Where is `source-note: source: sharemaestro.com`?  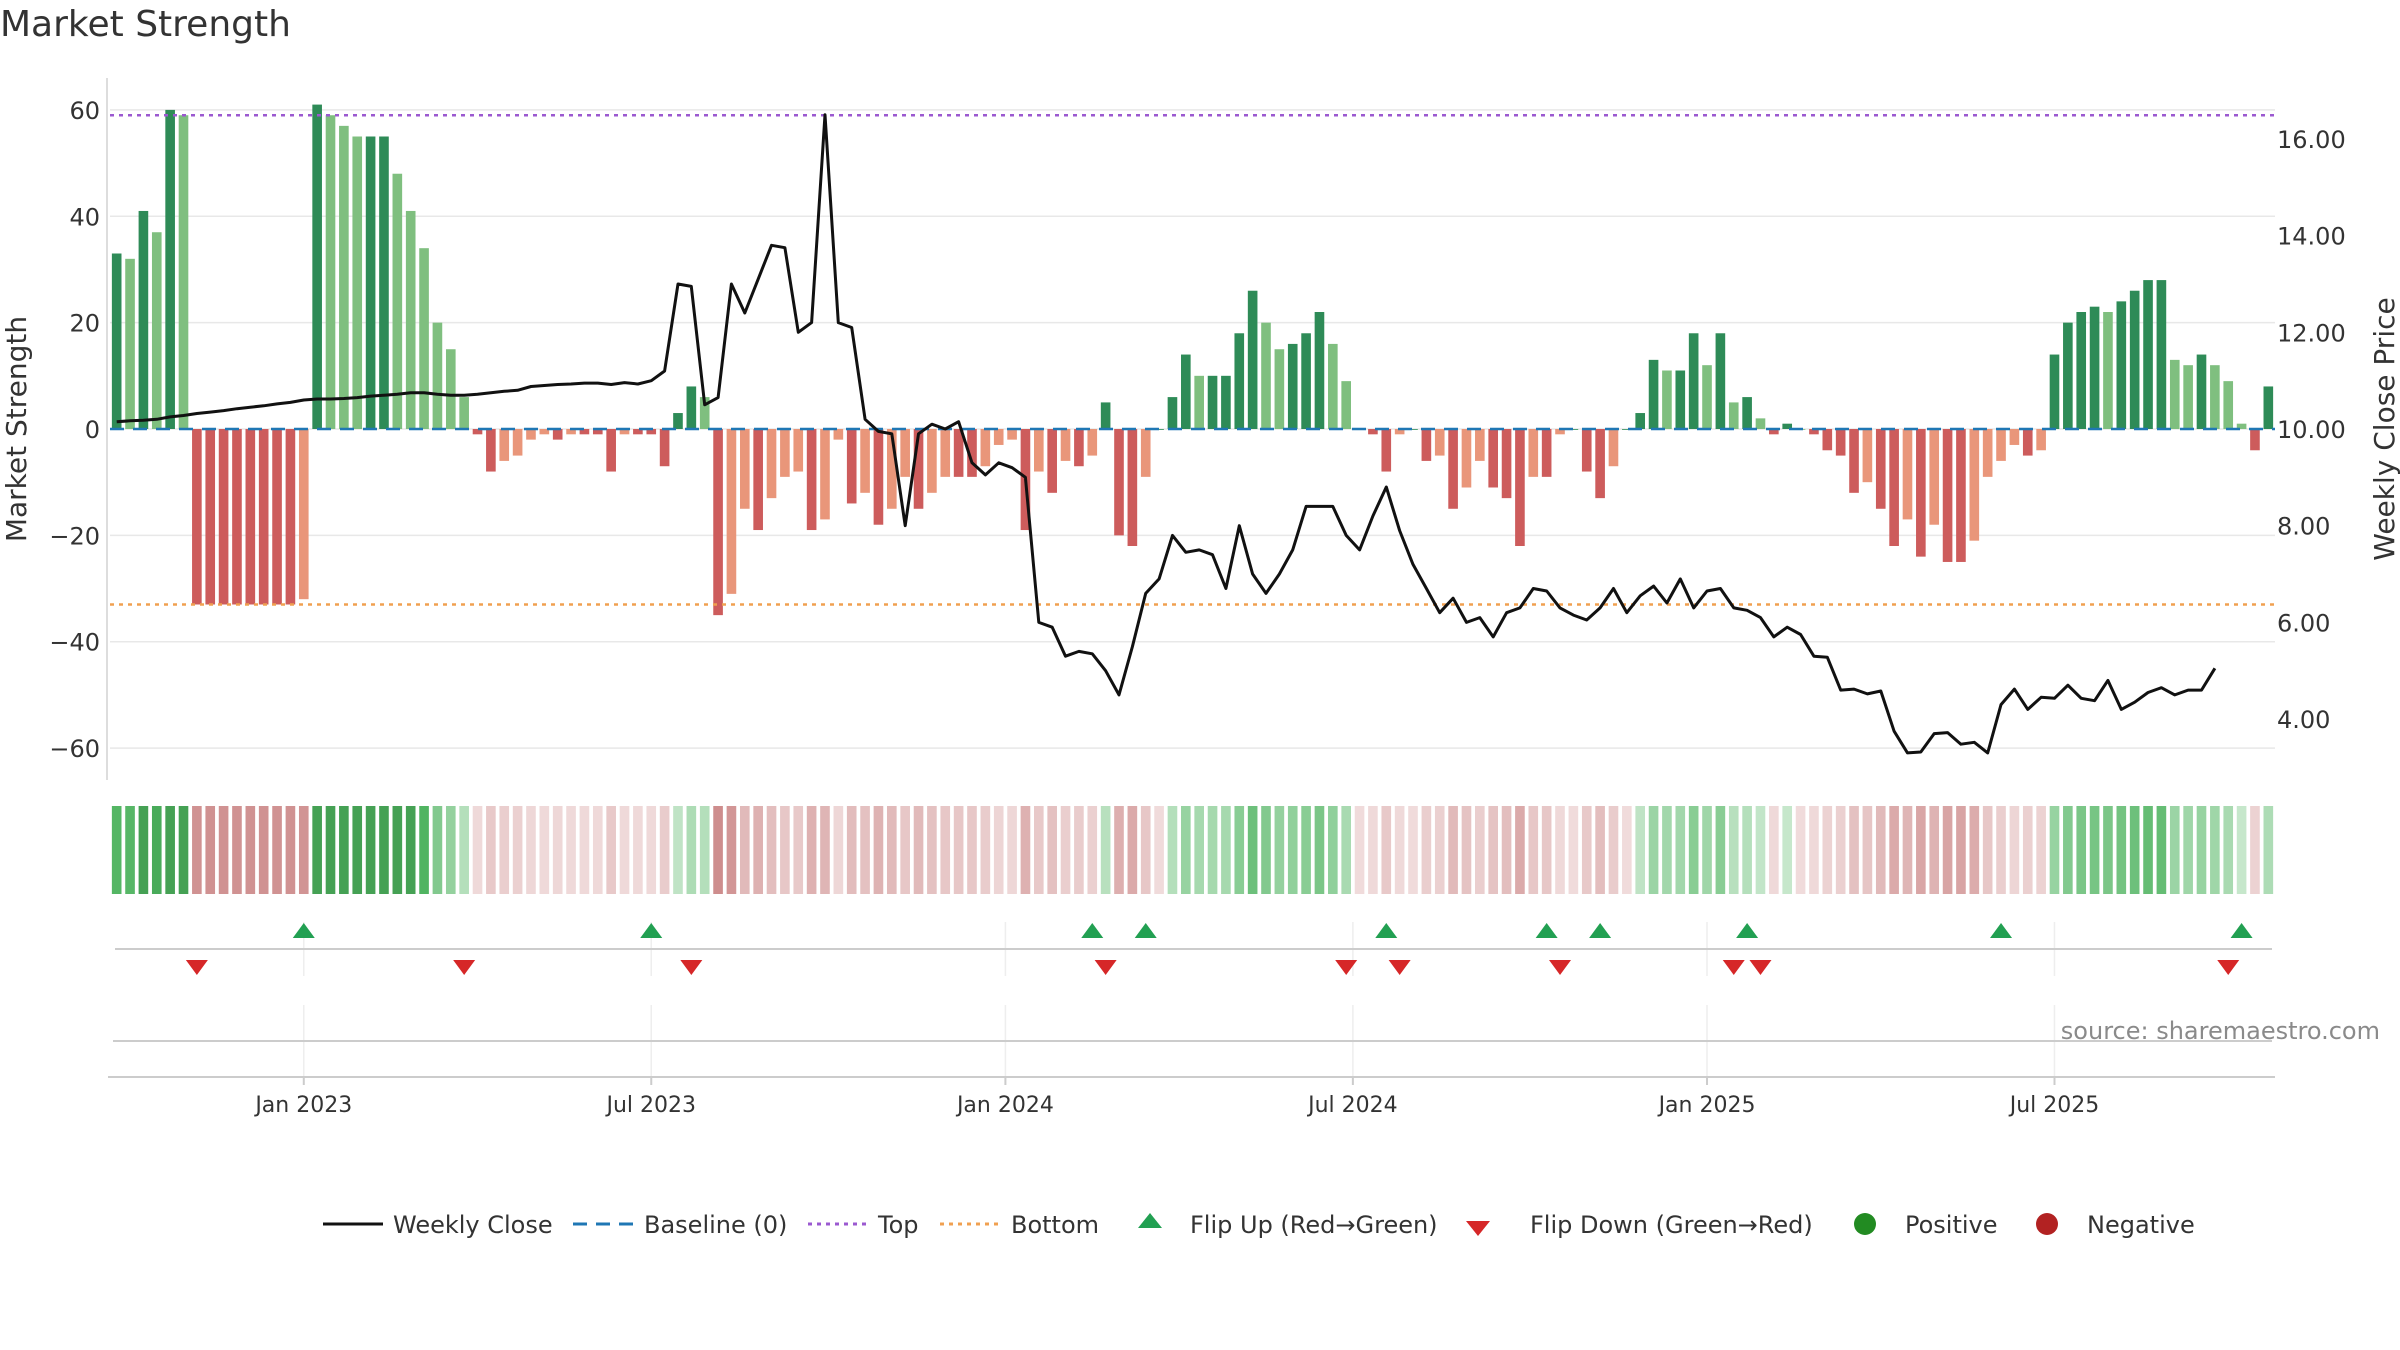
source-note: source: sharemaestro.com is located at coordinates (2220, 1031).